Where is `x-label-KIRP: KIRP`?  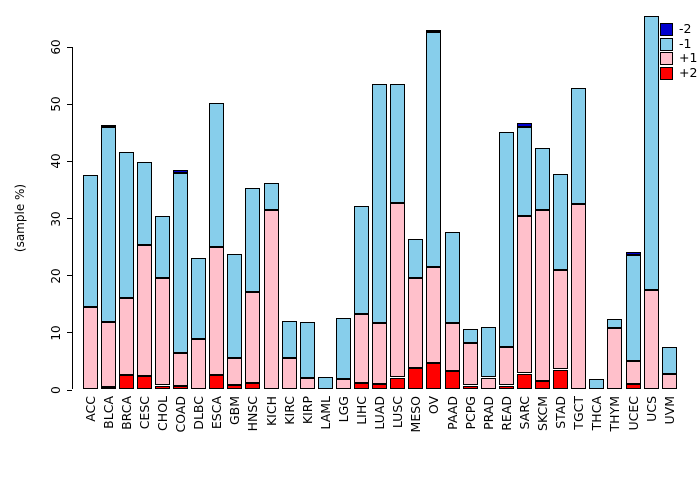 x-label-KIRP: KIRP is located at coordinates (307, 410).